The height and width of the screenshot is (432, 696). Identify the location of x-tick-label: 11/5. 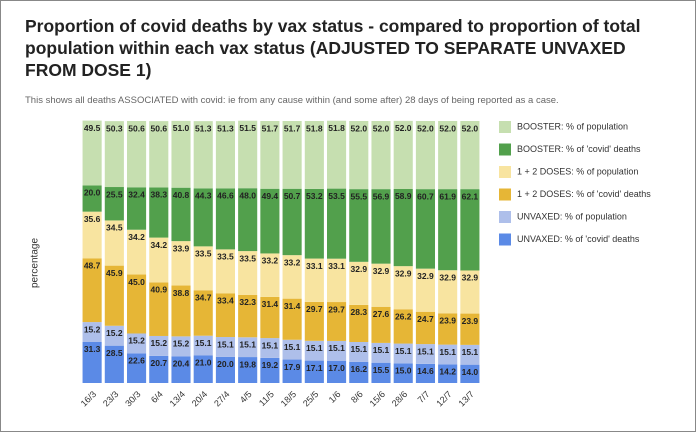
(266, 398).